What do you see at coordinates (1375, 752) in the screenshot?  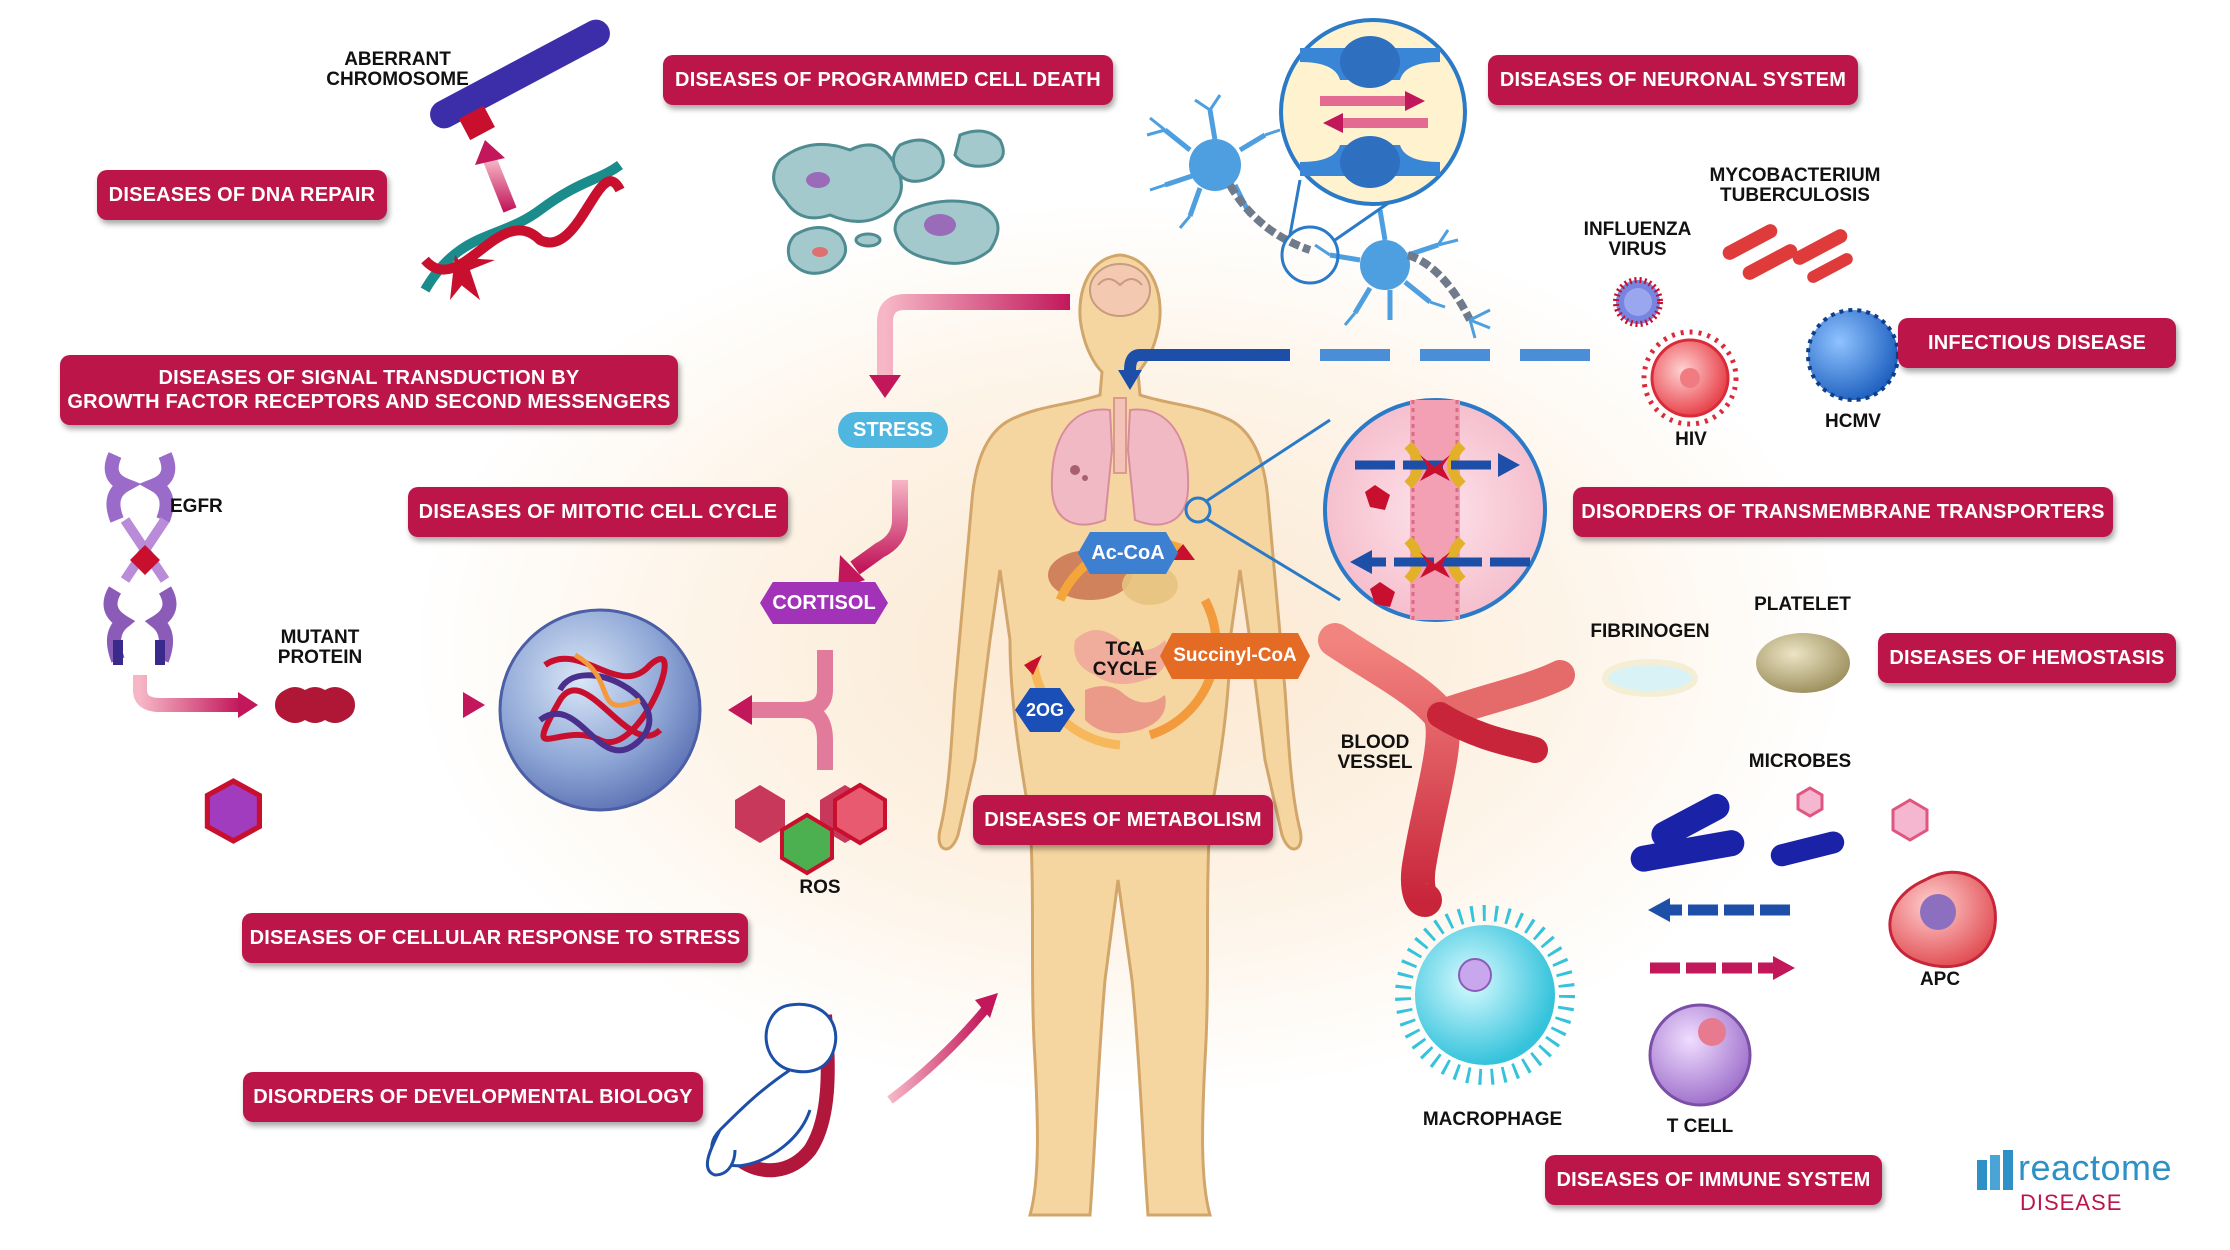 I see `label-blood-vessel: BLOOD VESSEL` at bounding box center [1375, 752].